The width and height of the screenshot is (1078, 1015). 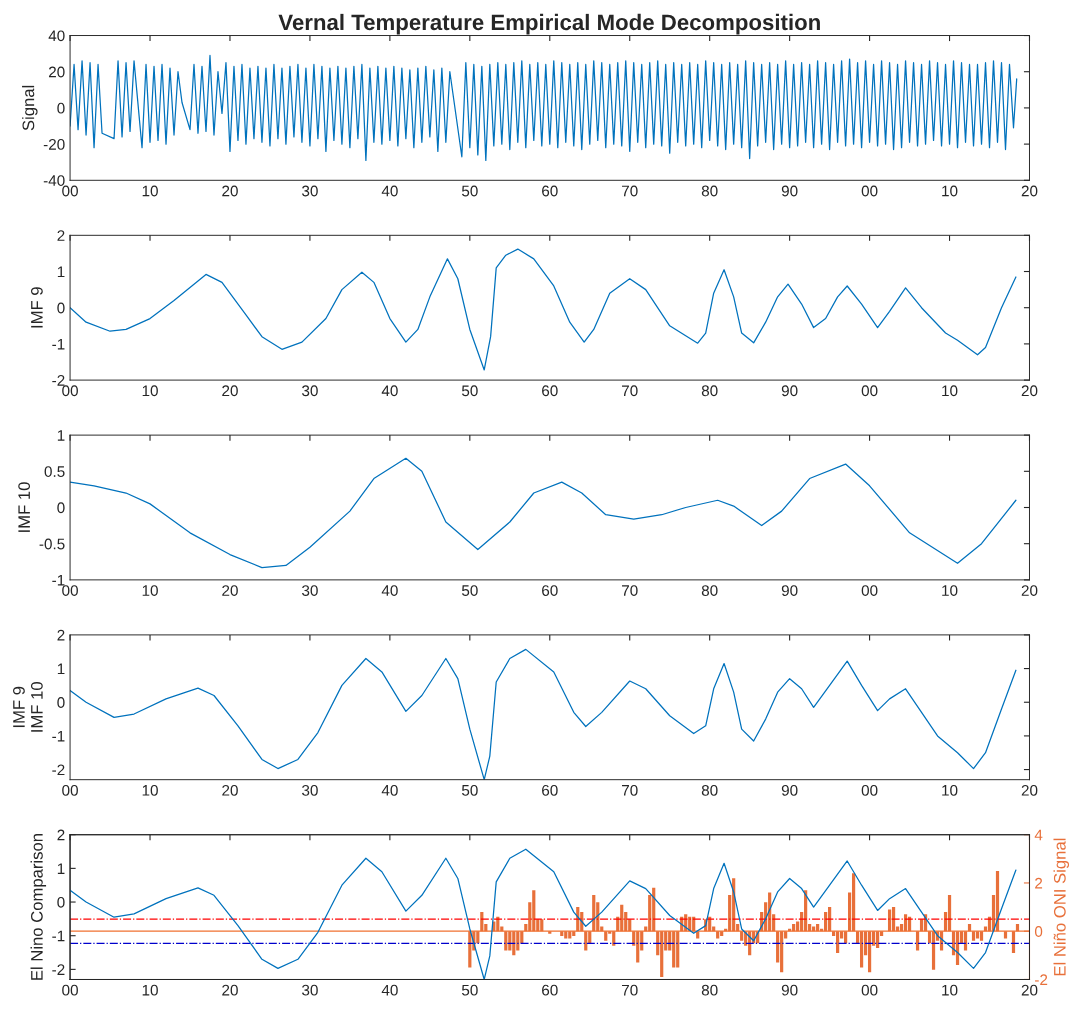 What do you see at coordinates (36, 307) in the screenshot?
I see `y-axis-title: IMF 9` at bounding box center [36, 307].